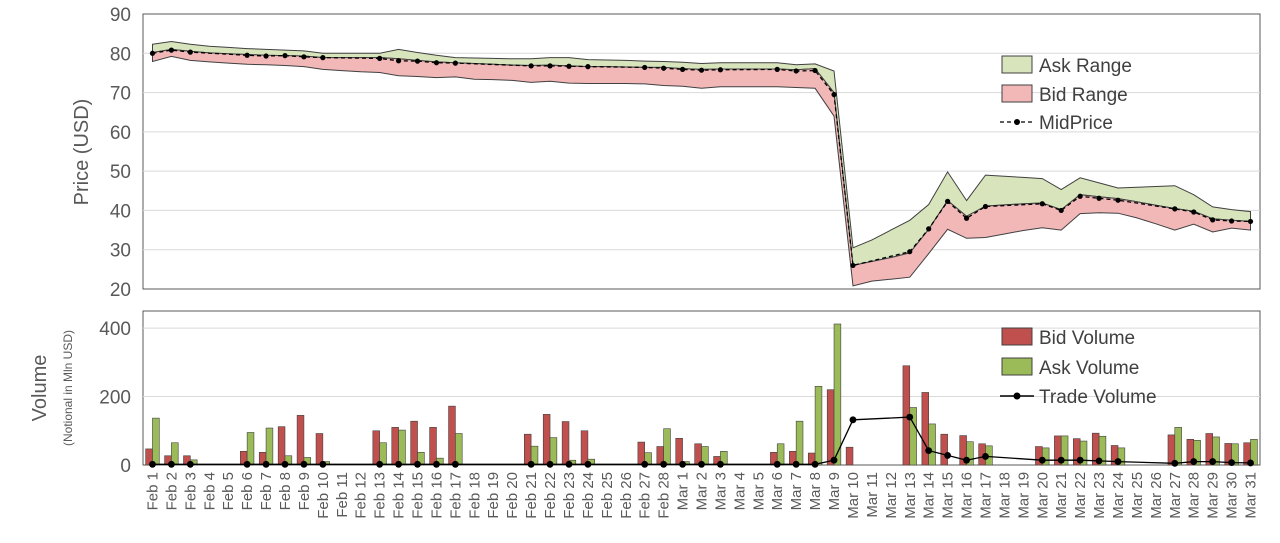 Image resolution: width=1280 pixels, height=543 pixels. I want to click on x-tick-label: Mar 8, so click(815, 491).